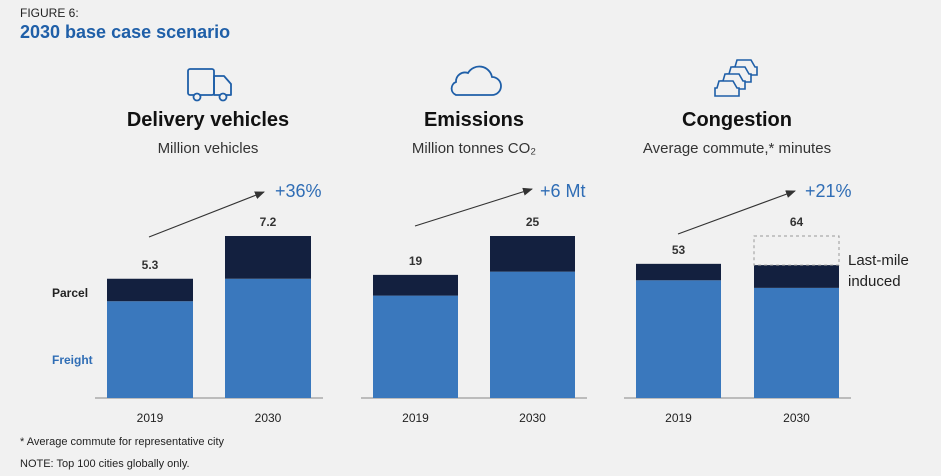 Image resolution: width=941 pixels, height=476 pixels. What do you see at coordinates (150, 290) in the screenshot?
I see `bar-0-2019-upper` at bounding box center [150, 290].